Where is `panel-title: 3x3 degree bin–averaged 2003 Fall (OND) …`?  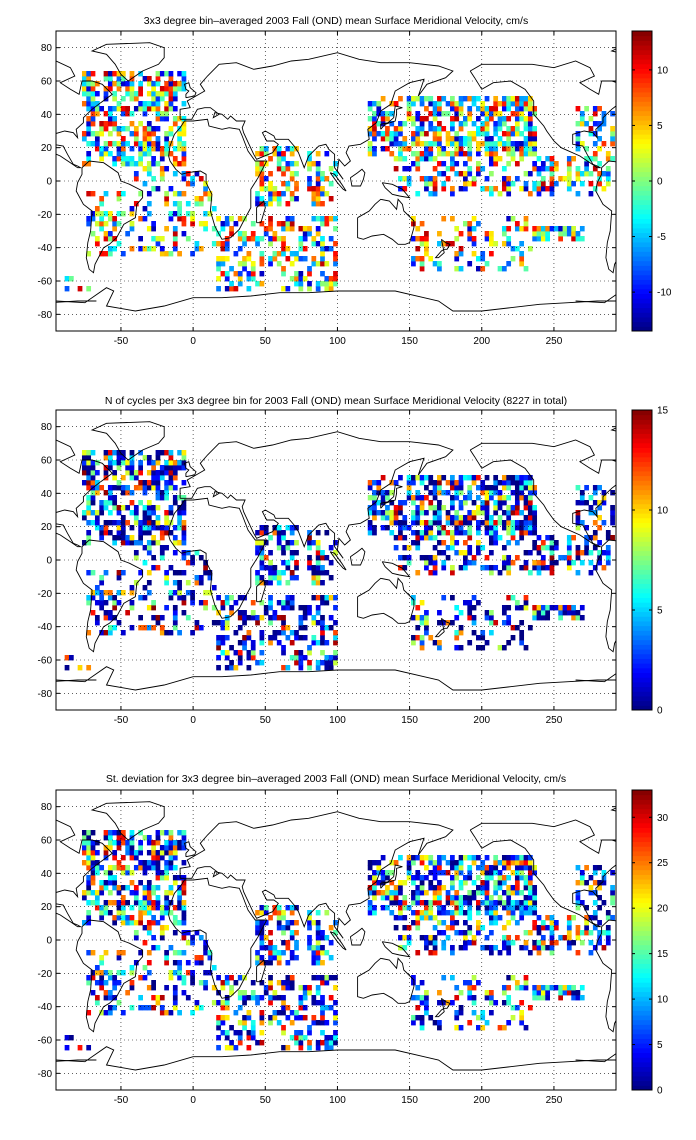
panel-title: 3x3 degree bin–averaged 2003 Fall (OND) … is located at coordinates (336, 21).